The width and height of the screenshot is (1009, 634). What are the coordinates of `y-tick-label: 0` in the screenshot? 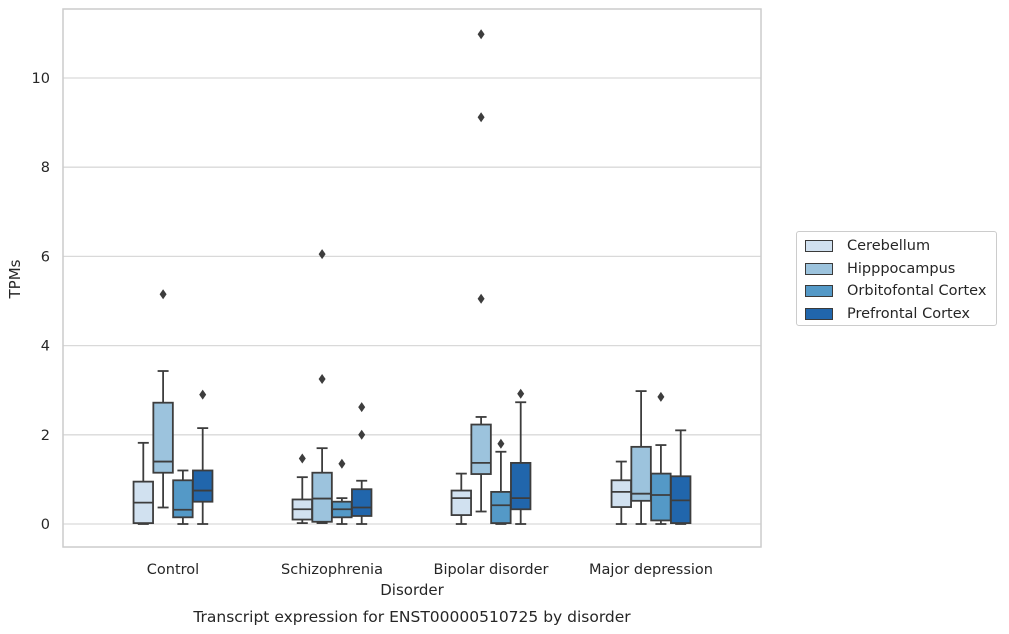 It's located at (45, 525).